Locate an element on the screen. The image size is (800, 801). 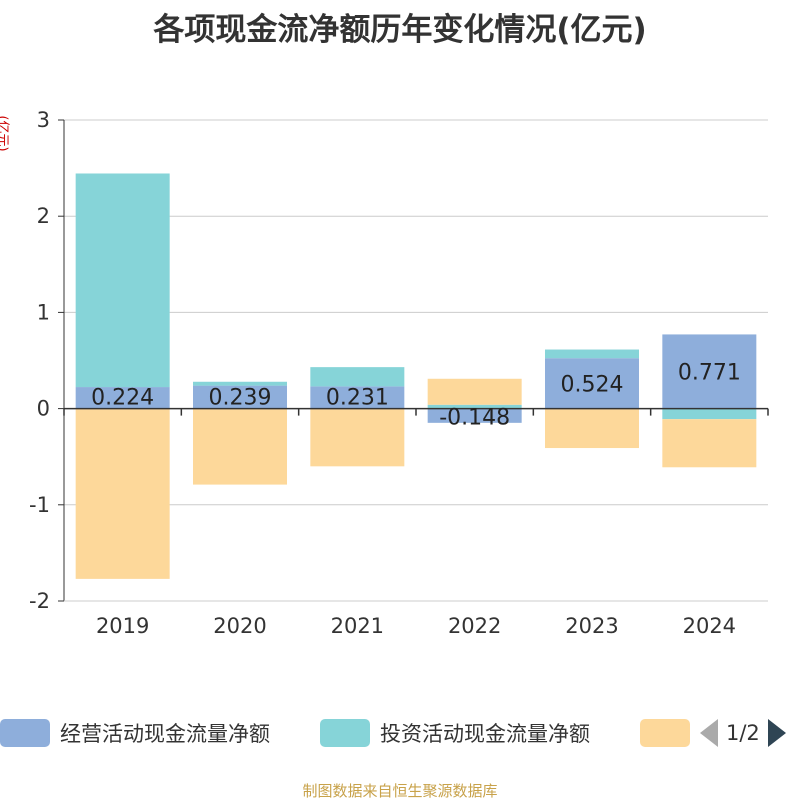
legend-swatch-third-series is located at coordinates (665, 733).